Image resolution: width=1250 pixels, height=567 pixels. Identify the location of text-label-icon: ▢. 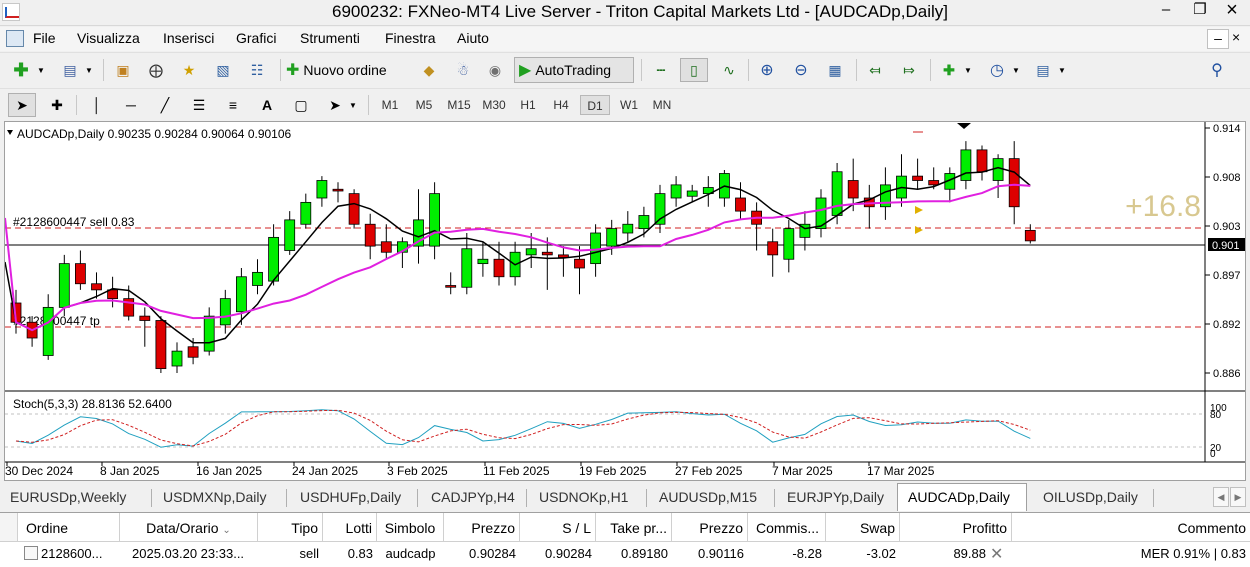
(301, 104).